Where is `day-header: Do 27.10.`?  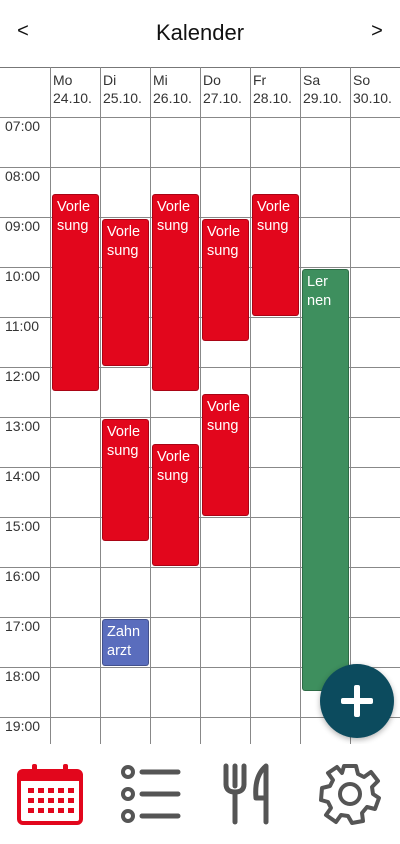 day-header: Do 27.10. is located at coordinates (222, 89).